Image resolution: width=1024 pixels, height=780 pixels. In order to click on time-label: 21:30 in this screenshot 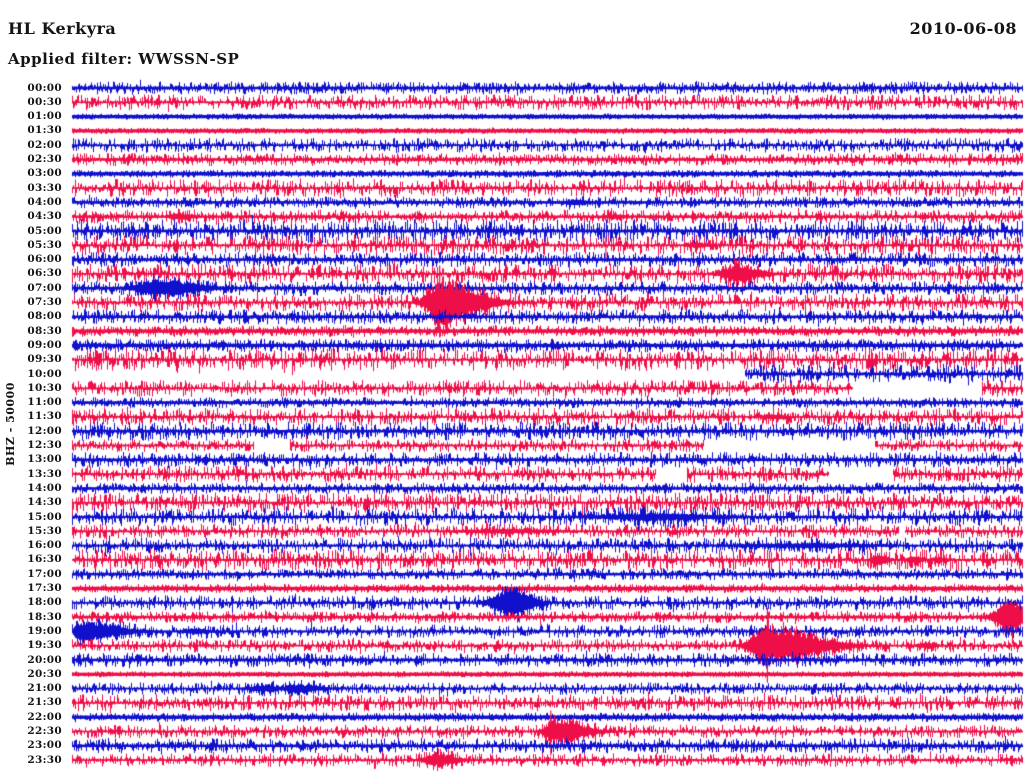, I will do `click(44, 702)`.